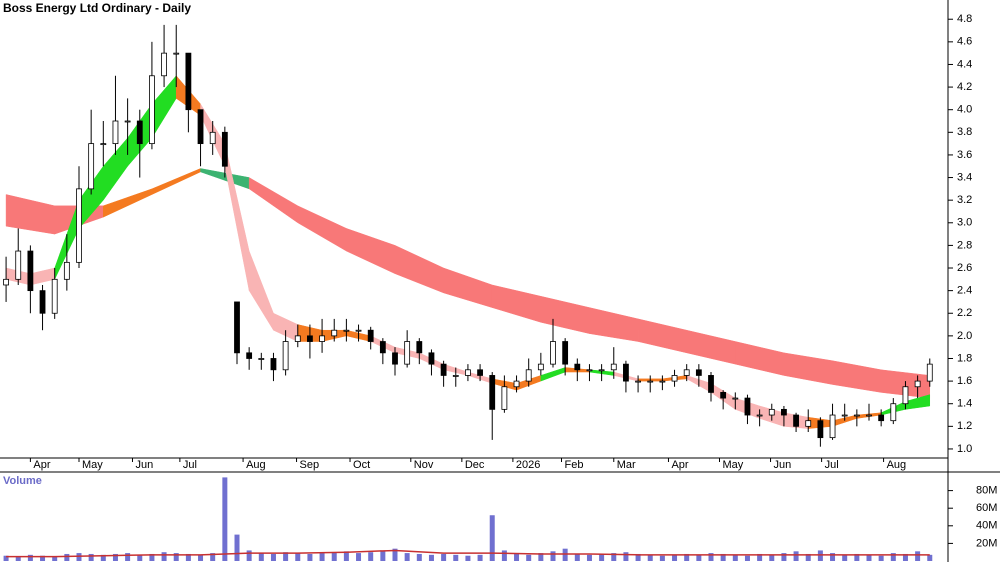  What do you see at coordinates (97, 8) in the screenshot?
I see `chart-title: Boss Energy Ltd Ordinary - Daily` at bounding box center [97, 8].